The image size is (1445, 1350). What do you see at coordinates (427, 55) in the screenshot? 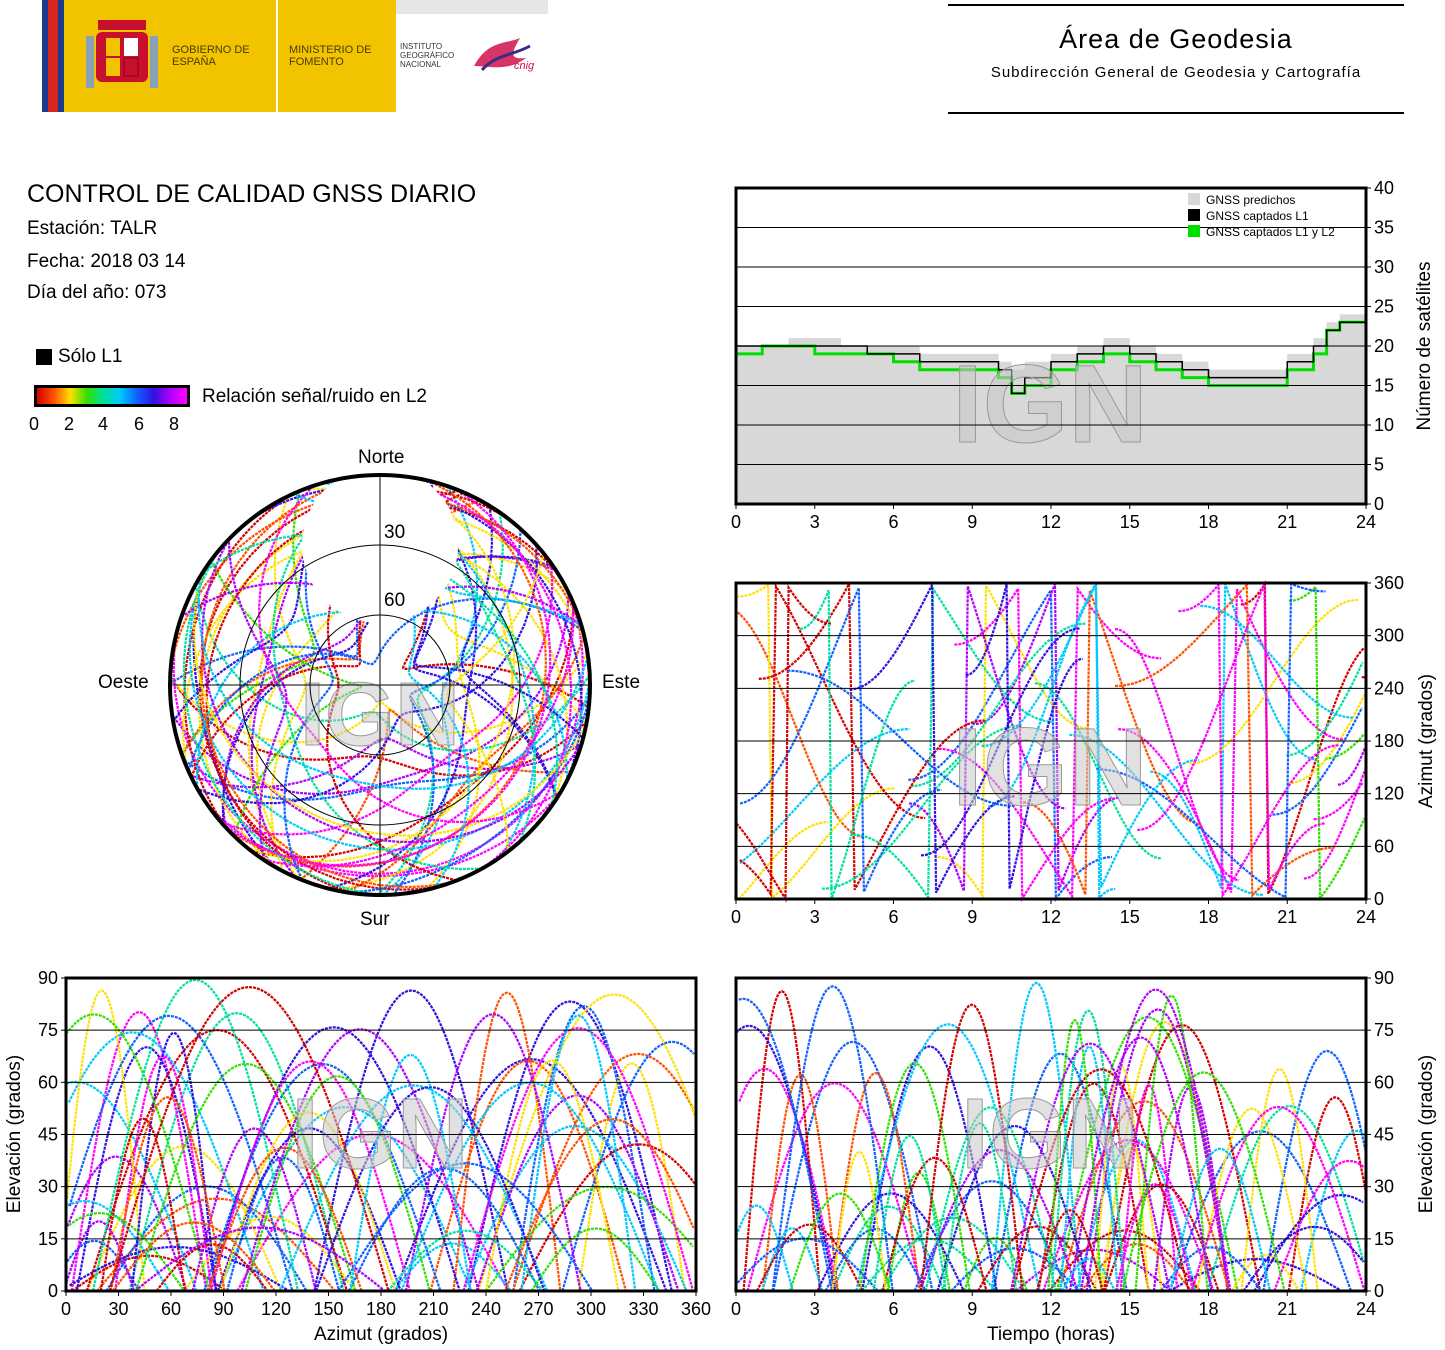
I see `ign-label: INSTITUTO GEOGRÁFICO NACIONAL` at bounding box center [427, 55].